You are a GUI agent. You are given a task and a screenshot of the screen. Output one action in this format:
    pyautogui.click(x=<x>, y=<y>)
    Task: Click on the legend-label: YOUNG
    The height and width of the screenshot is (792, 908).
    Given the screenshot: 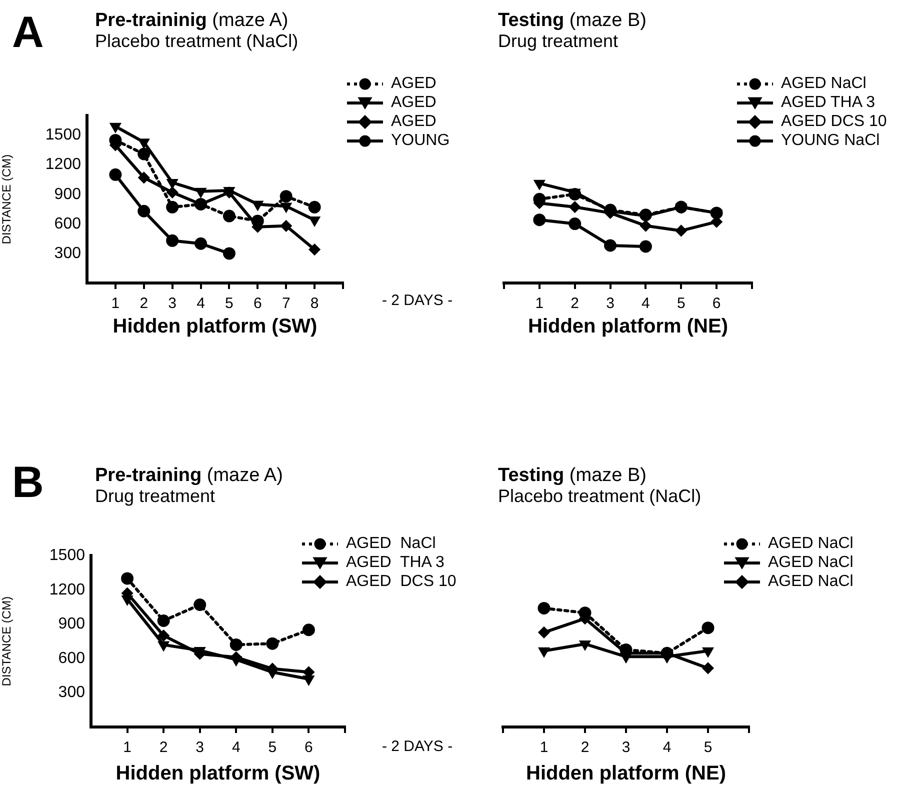 What is the action you would take?
    pyautogui.click(x=420, y=140)
    